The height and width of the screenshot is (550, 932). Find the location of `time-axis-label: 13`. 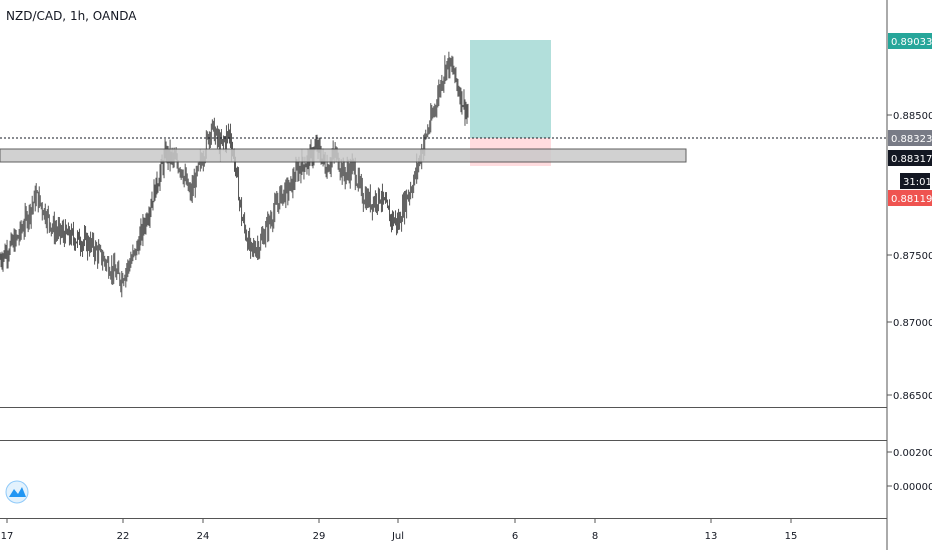

time-axis-label: 13 is located at coordinates (711, 536).